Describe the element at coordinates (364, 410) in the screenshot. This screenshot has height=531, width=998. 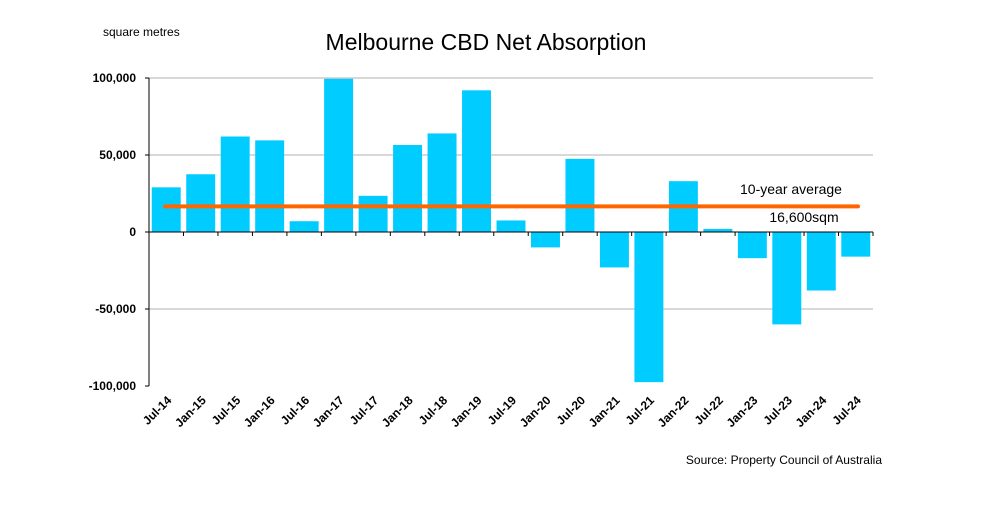
I see `x-tick-label: Jul-17` at that location.